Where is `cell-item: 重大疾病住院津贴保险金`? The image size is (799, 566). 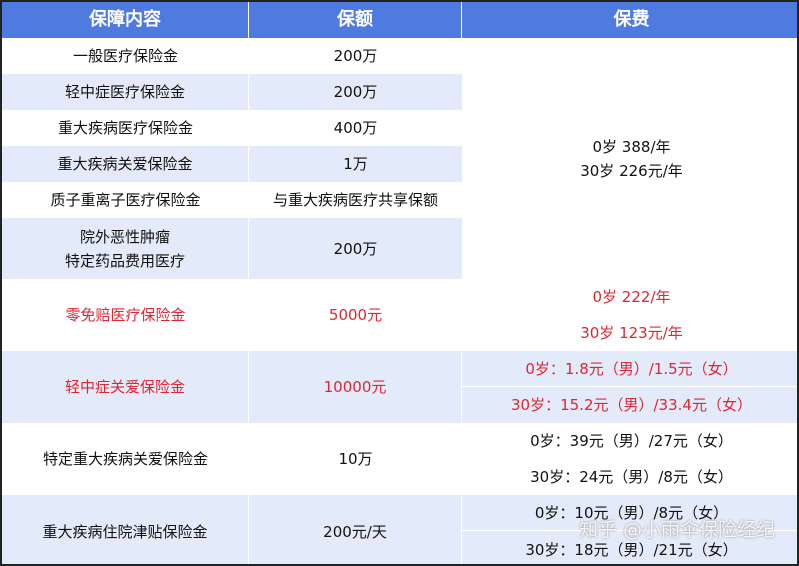
cell-item: 重大疾病住院津贴保险金 is located at coordinates (125, 529).